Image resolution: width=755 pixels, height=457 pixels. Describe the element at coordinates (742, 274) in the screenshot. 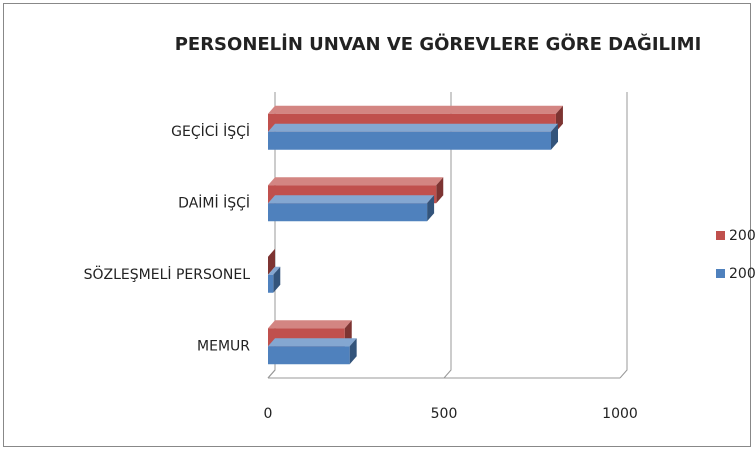

I see `legend-label: 2006` at that location.